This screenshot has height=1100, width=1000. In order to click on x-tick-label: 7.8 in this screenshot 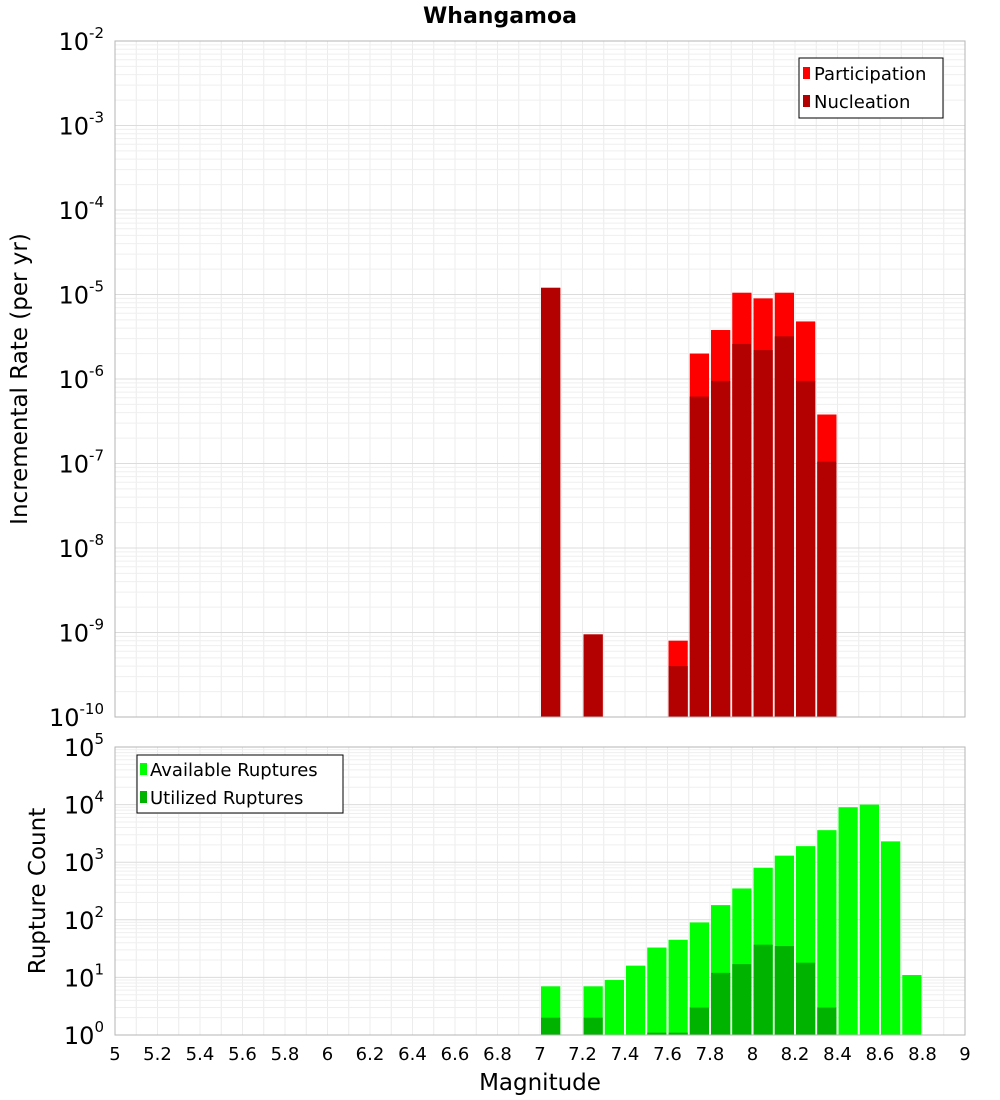, I will do `click(710, 1054)`.